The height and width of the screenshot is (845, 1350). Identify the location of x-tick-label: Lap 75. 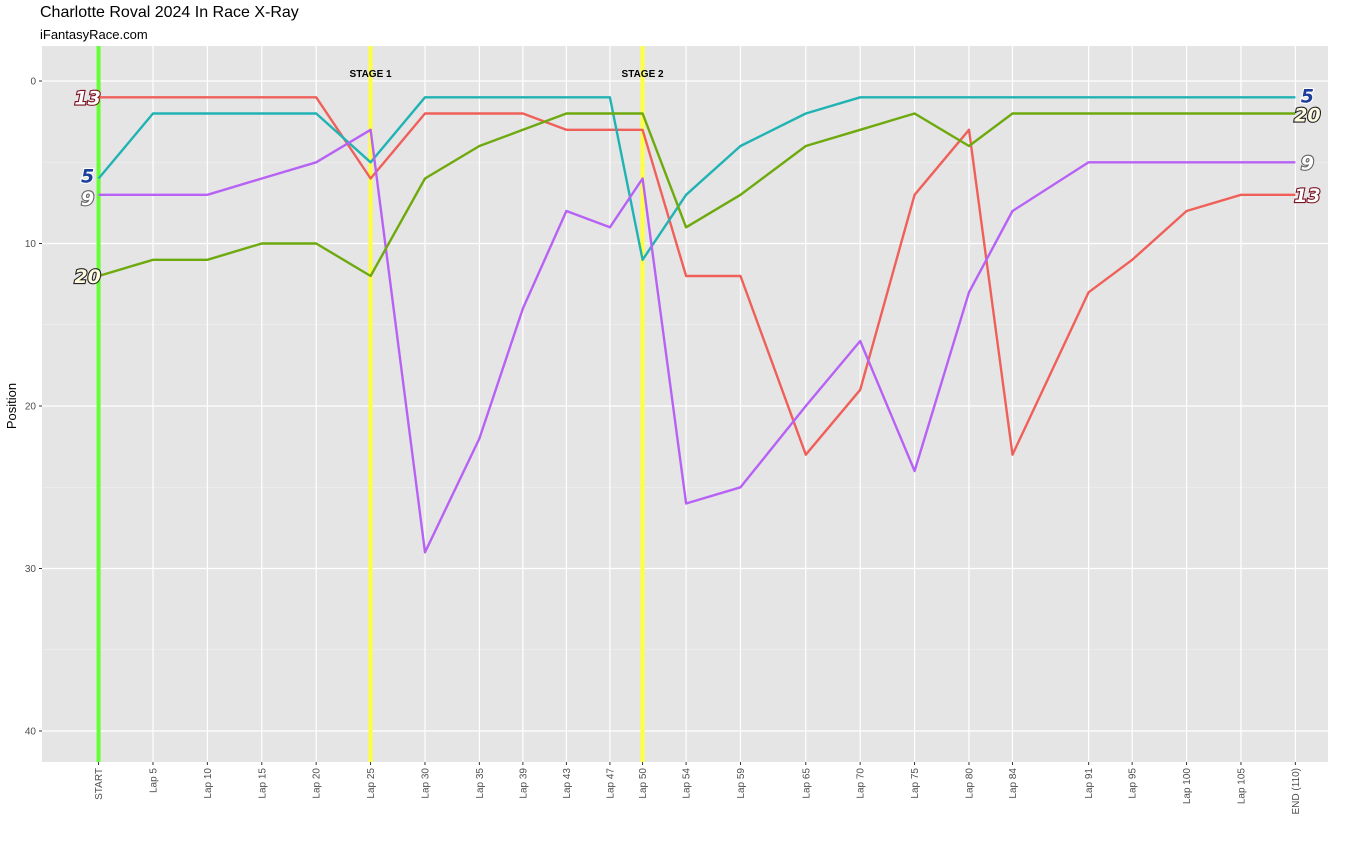
(915, 783).